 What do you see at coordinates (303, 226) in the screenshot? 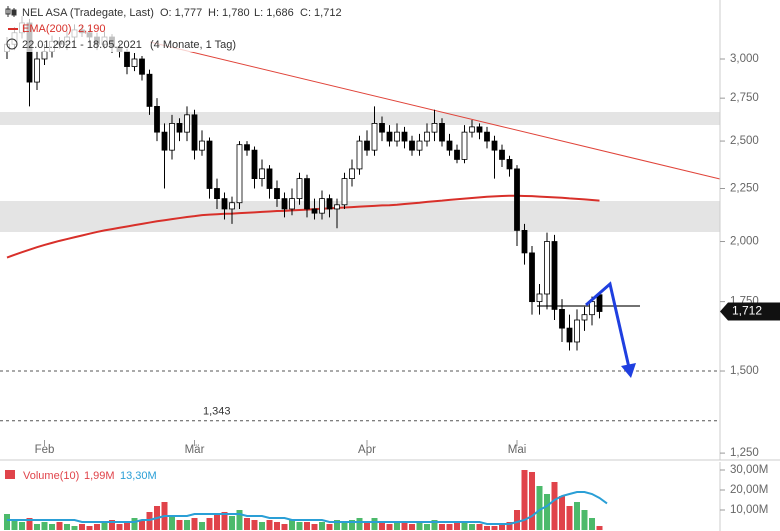
I see `ema-line` at bounding box center [303, 226].